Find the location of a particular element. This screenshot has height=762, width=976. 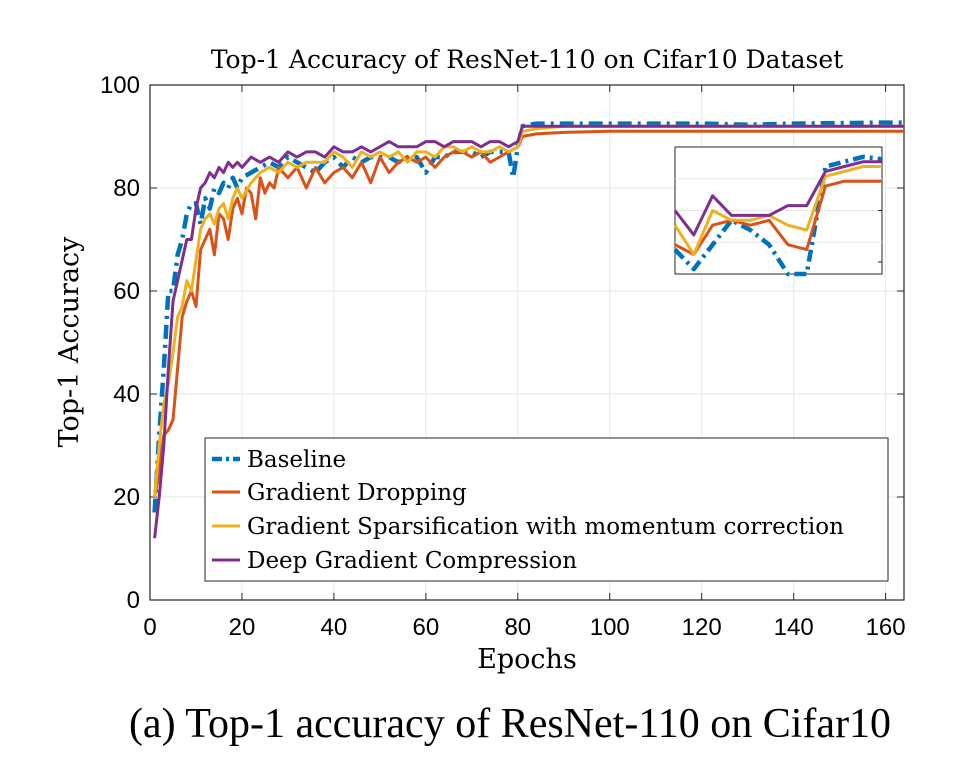

x-tick-label: 80 is located at coordinates (517, 627).